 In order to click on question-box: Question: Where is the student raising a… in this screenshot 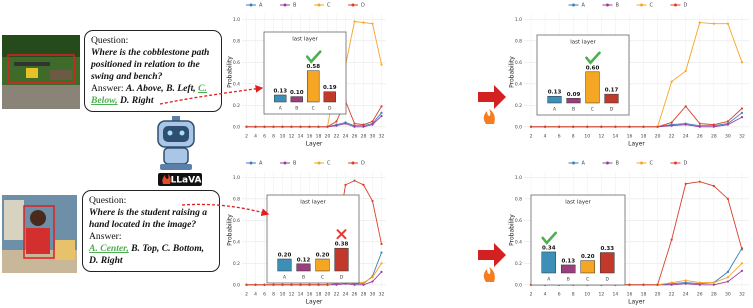, I will do `click(151, 231)`.